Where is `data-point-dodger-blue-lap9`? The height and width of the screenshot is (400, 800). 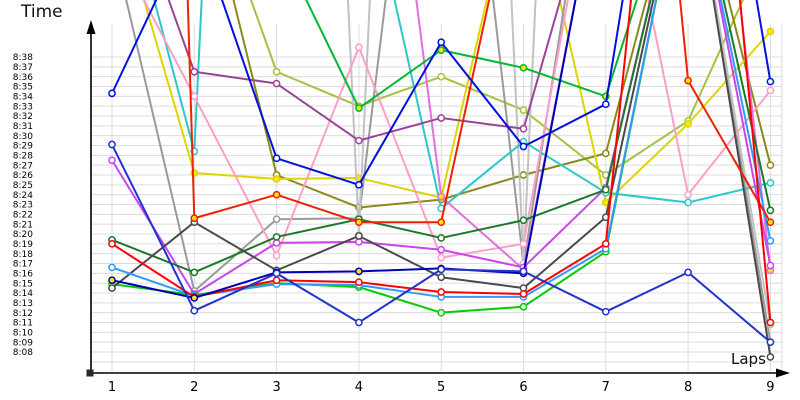
data-point-dodger-blue-lap9 is located at coordinates (770, 241).